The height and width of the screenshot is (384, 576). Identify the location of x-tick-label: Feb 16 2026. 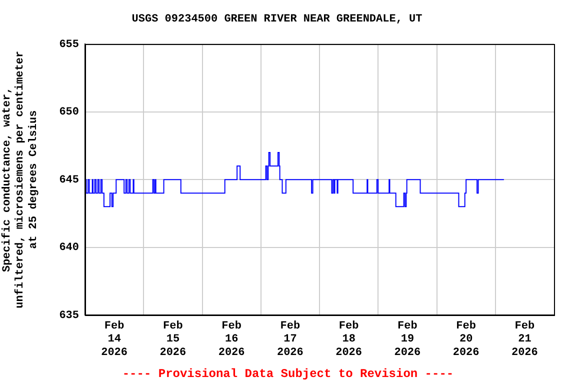
(231, 339).